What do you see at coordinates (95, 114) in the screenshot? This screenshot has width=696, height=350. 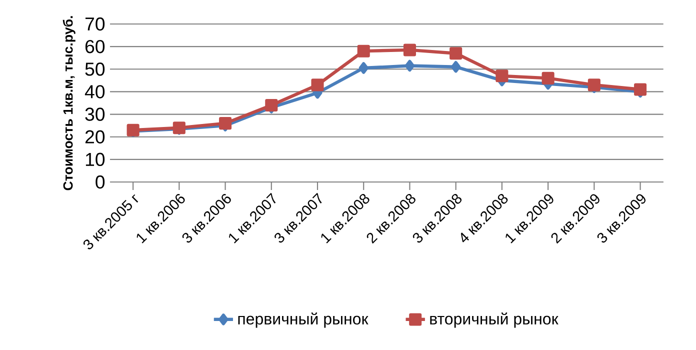 I see `y-tick-label: 30` at bounding box center [95, 114].